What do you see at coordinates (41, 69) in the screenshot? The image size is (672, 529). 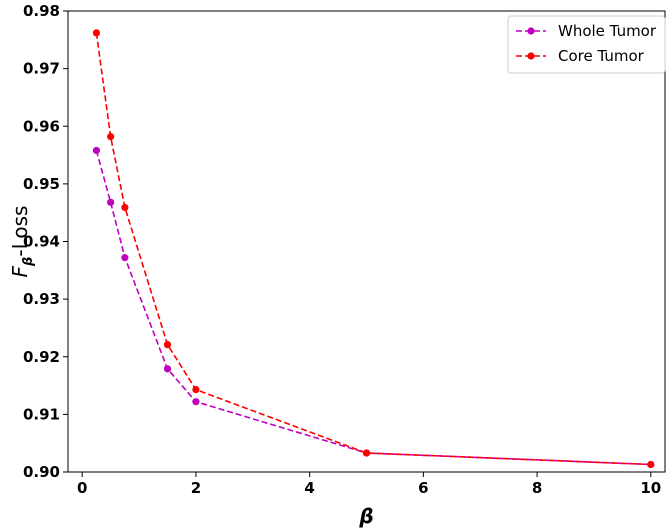 I see `y-tick-label: 0.97` at bounding box center [41, 69].